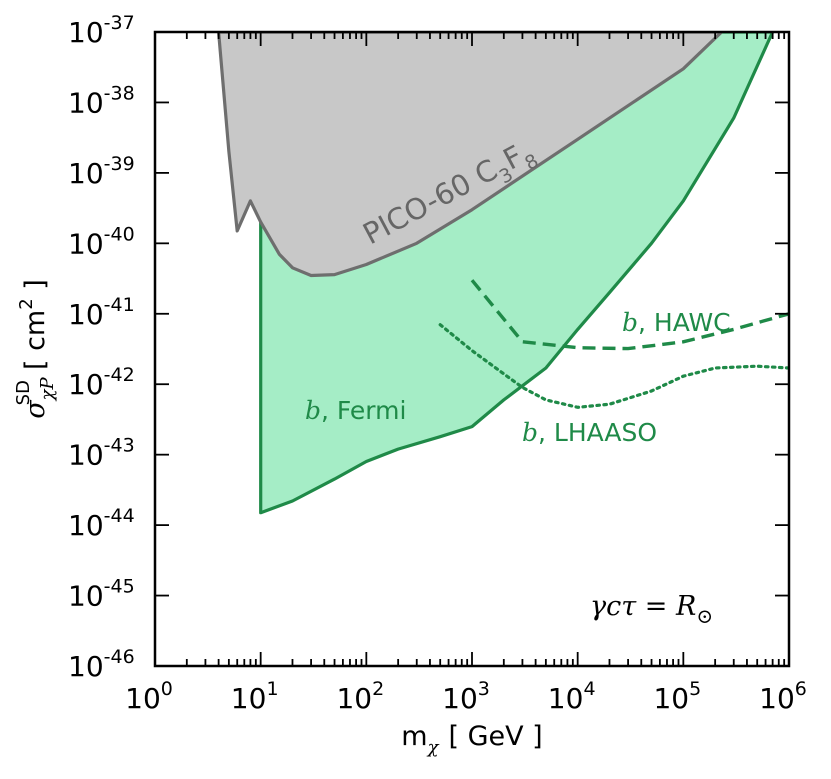 Image resolution: width=831 pixels, height=779 pixels. I want to click on y-tick-label: 10-39, so click(101, 171).